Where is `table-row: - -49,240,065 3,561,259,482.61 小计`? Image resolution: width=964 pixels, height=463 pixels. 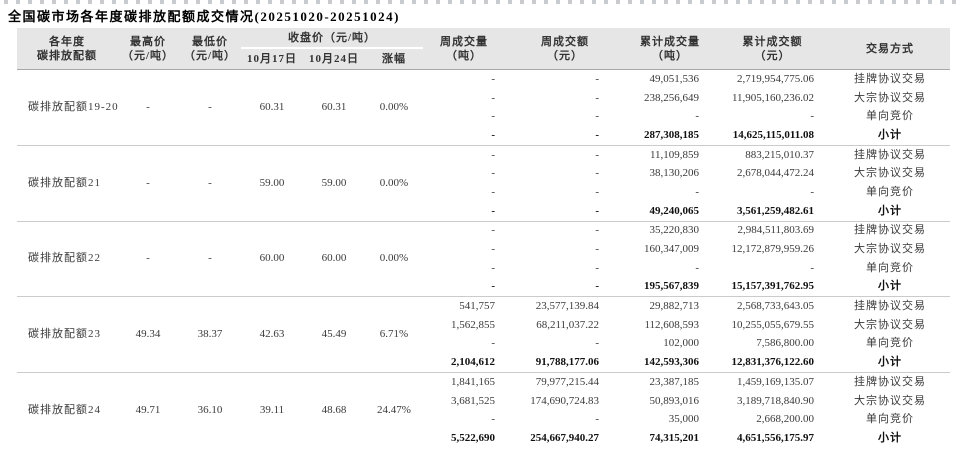 table-row: - -49,240,065 3,561,259,482.61 小计 is located at coordinates (484, 211).